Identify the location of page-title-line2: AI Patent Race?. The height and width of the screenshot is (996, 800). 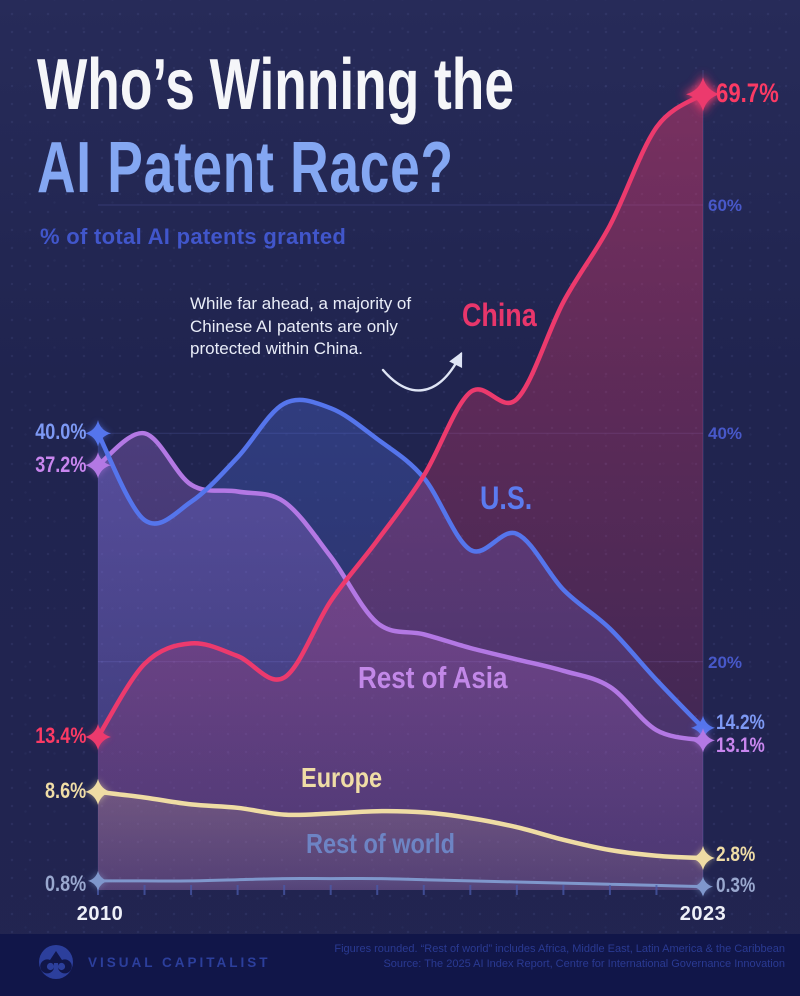
(245, 168).